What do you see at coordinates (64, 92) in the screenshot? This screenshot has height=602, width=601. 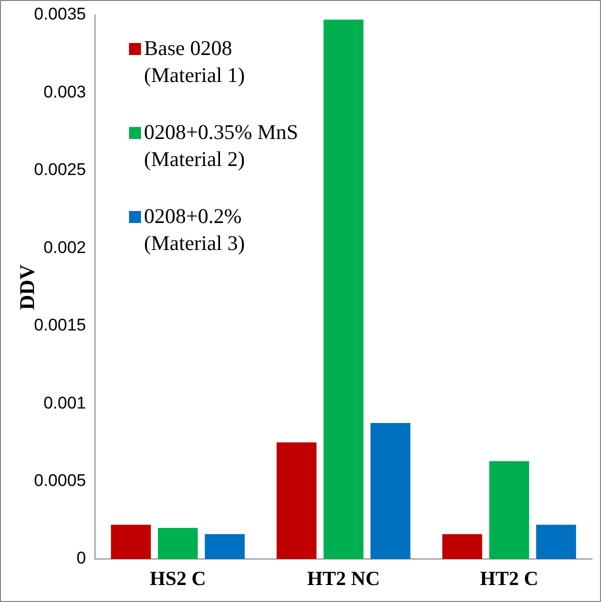 I see `y-tick-label: 0.003` at bounding box center [64, 92].